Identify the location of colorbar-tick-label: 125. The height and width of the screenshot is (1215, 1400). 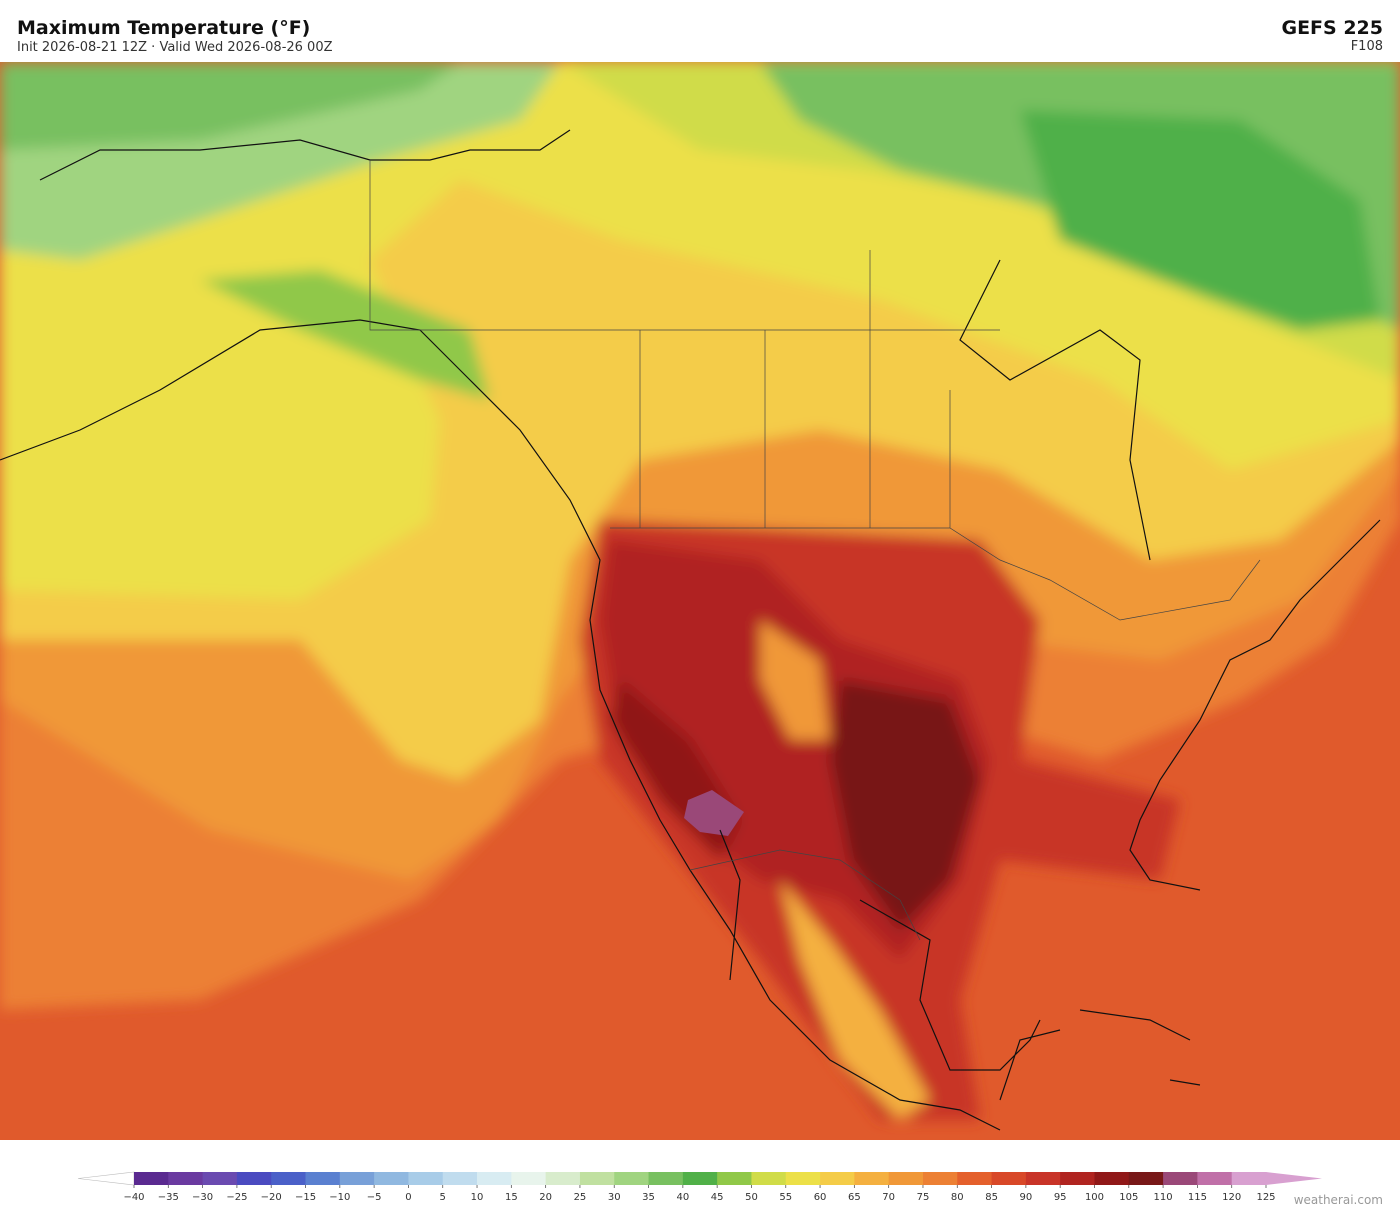
(1265, 1197).